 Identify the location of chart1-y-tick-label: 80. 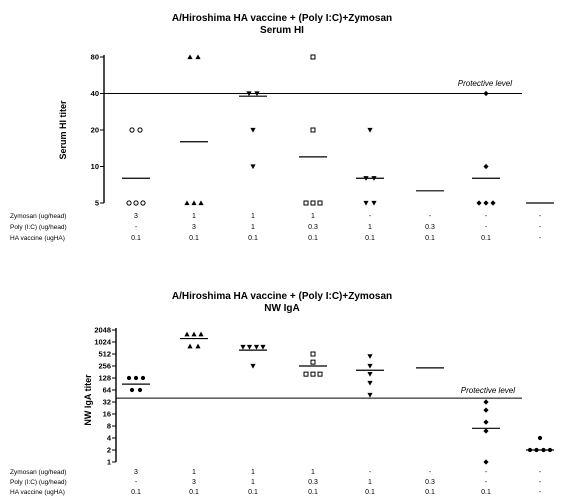
(95, 57).